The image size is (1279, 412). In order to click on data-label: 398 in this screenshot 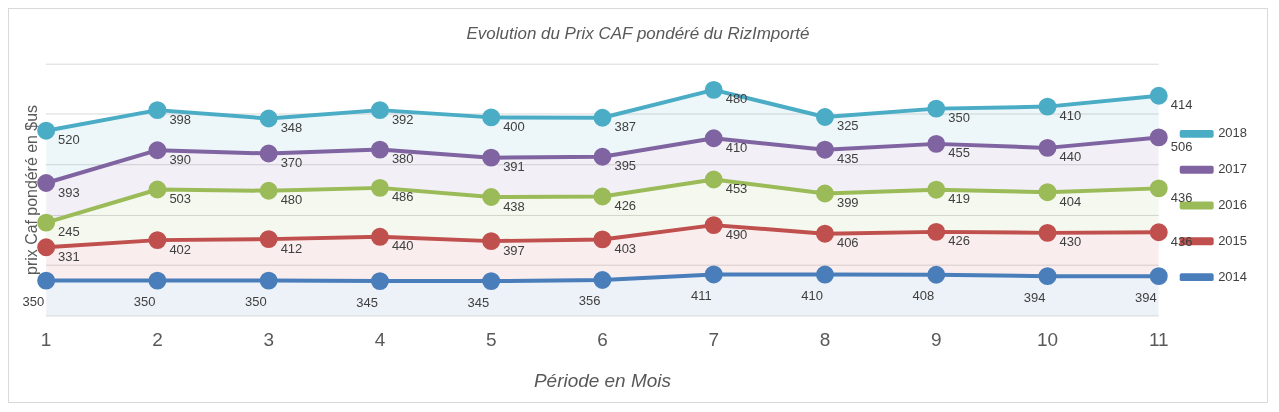, I will do `click(180, 119)`.